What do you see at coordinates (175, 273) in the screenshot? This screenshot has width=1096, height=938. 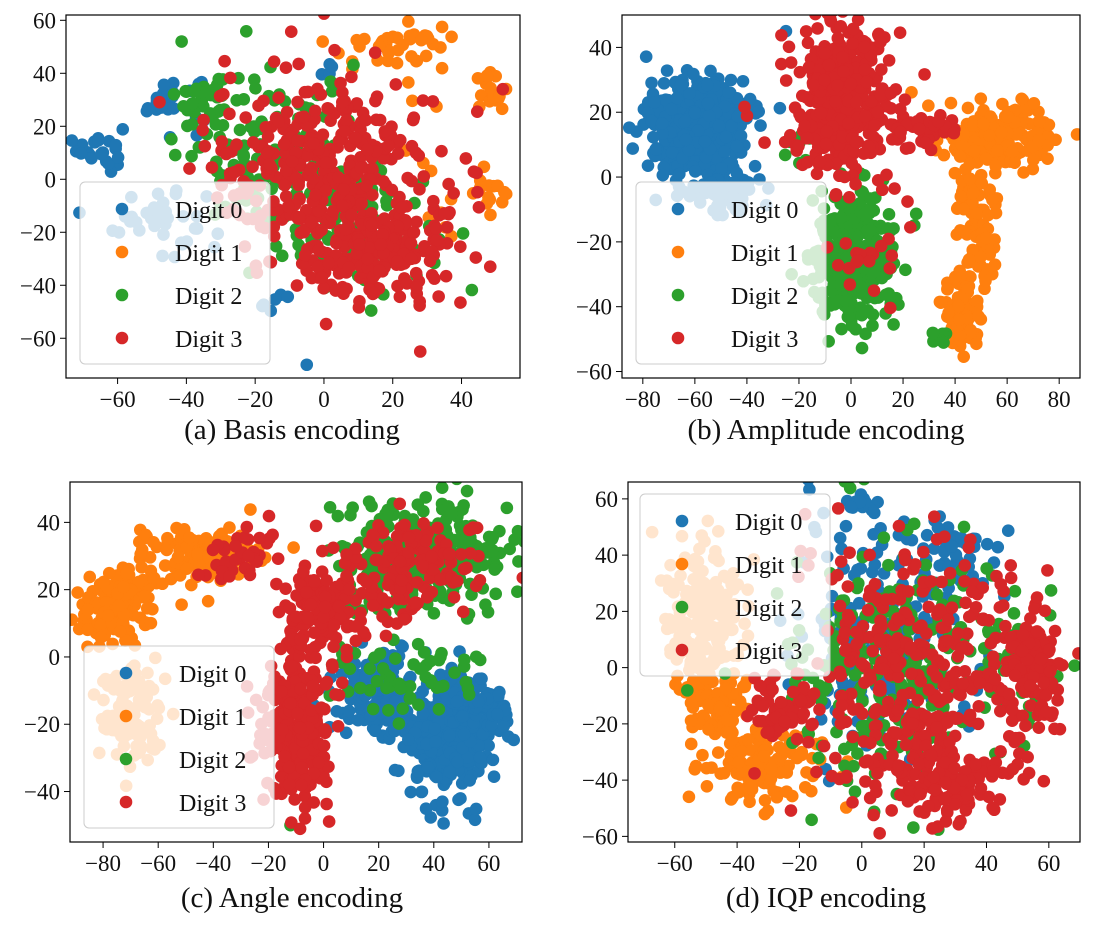 I see `legend-box` at bounding box center [175, 273].